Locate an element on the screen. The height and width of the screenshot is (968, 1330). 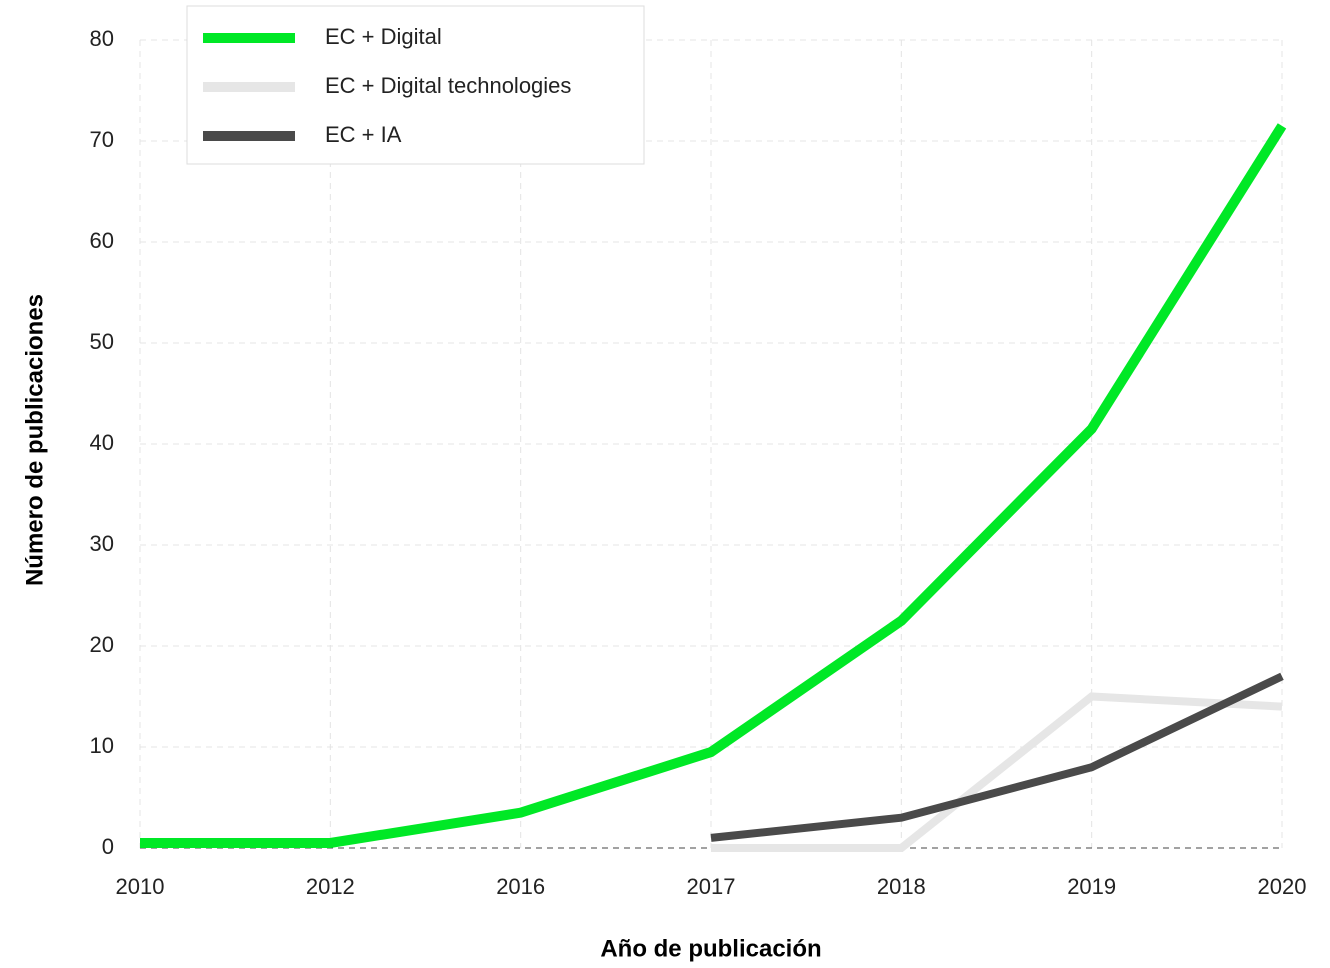
x-tick-label: 2012 is located at coordinates (330, 886).